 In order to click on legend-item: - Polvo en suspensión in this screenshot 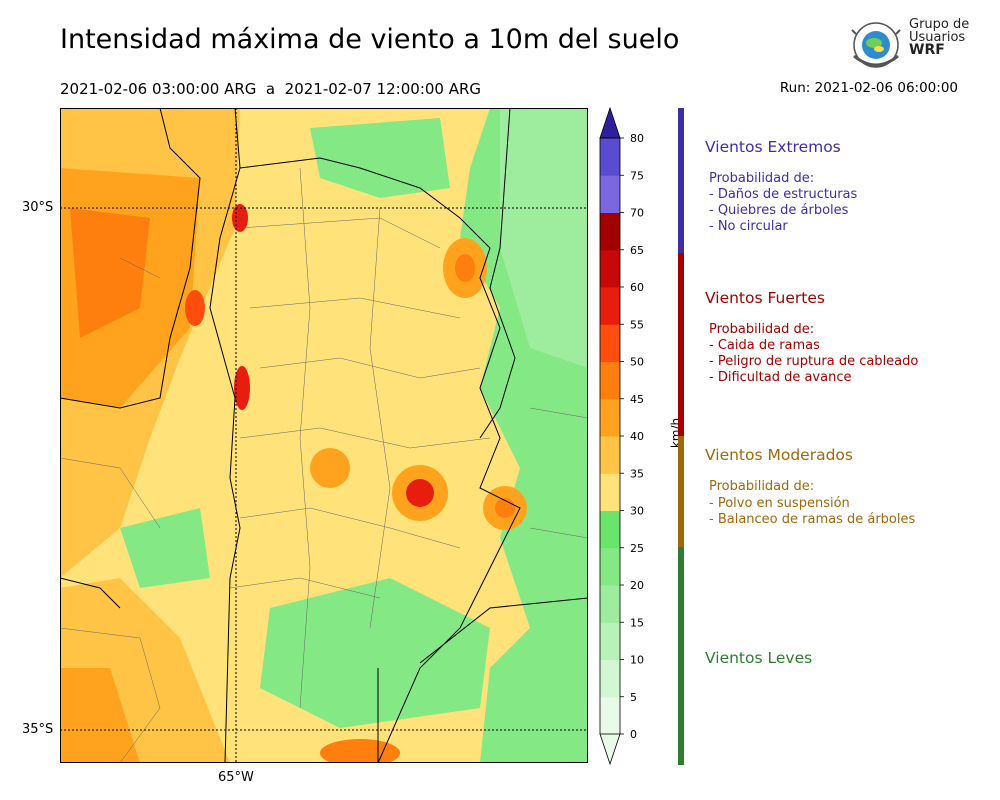, I will do `click(779, 503)`.